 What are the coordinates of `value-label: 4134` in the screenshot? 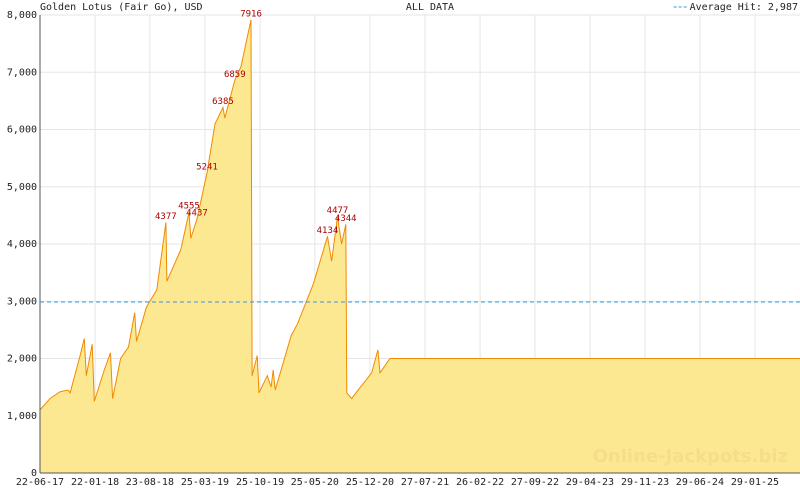 It's located at (328, 231).